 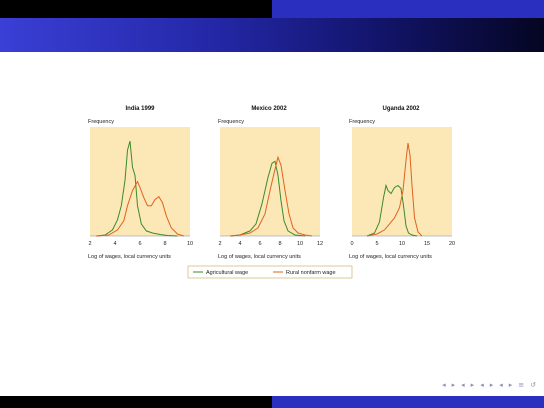 What do you see at coordinates (521, 385) in the screenshot?
I see `align-icon: ≡` at bounding box center [521, 385].